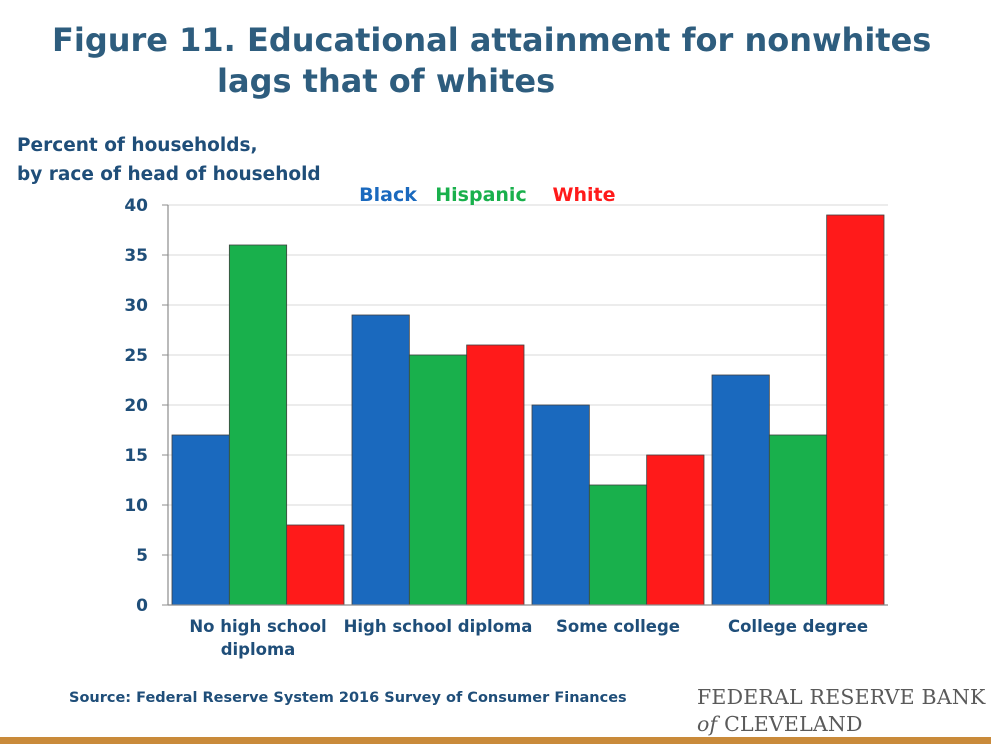 This screenshot has height=744, width=991. I want to click on brand-logo: FEDERAL RESERVE BANK of CLEVELAND, so click(841, 711).